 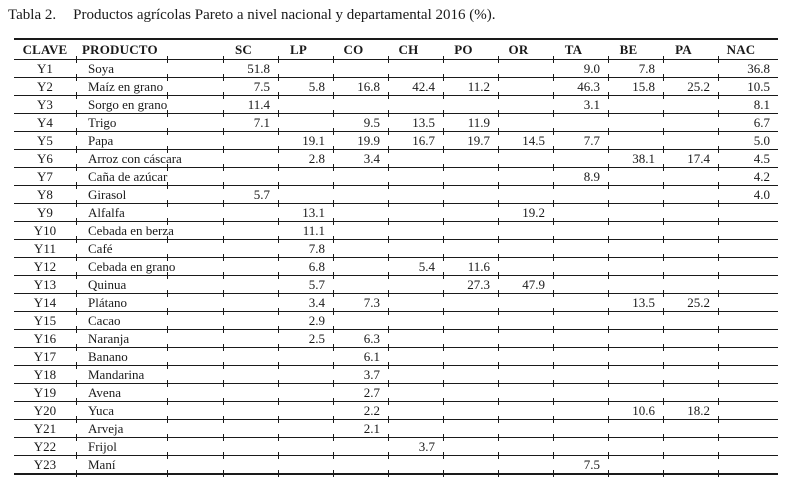 What do you see at coordinates (45, 231) in the screenshot?
I see `clave-cell: Y10` at bounding box center [45, 231].